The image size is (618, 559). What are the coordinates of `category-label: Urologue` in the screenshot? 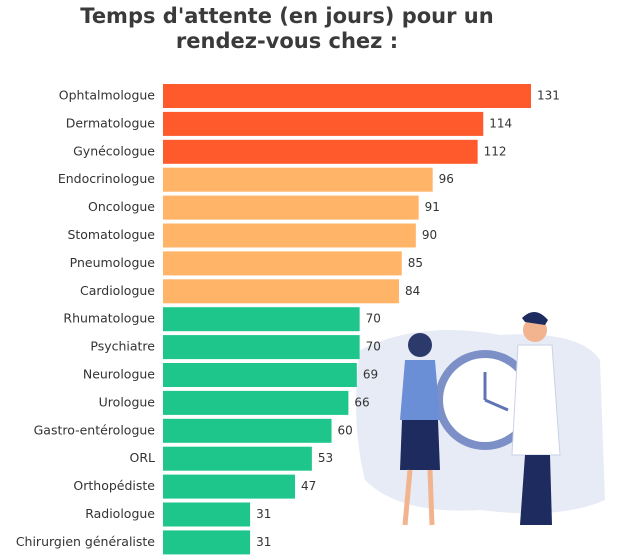 It's located at (127, 401).